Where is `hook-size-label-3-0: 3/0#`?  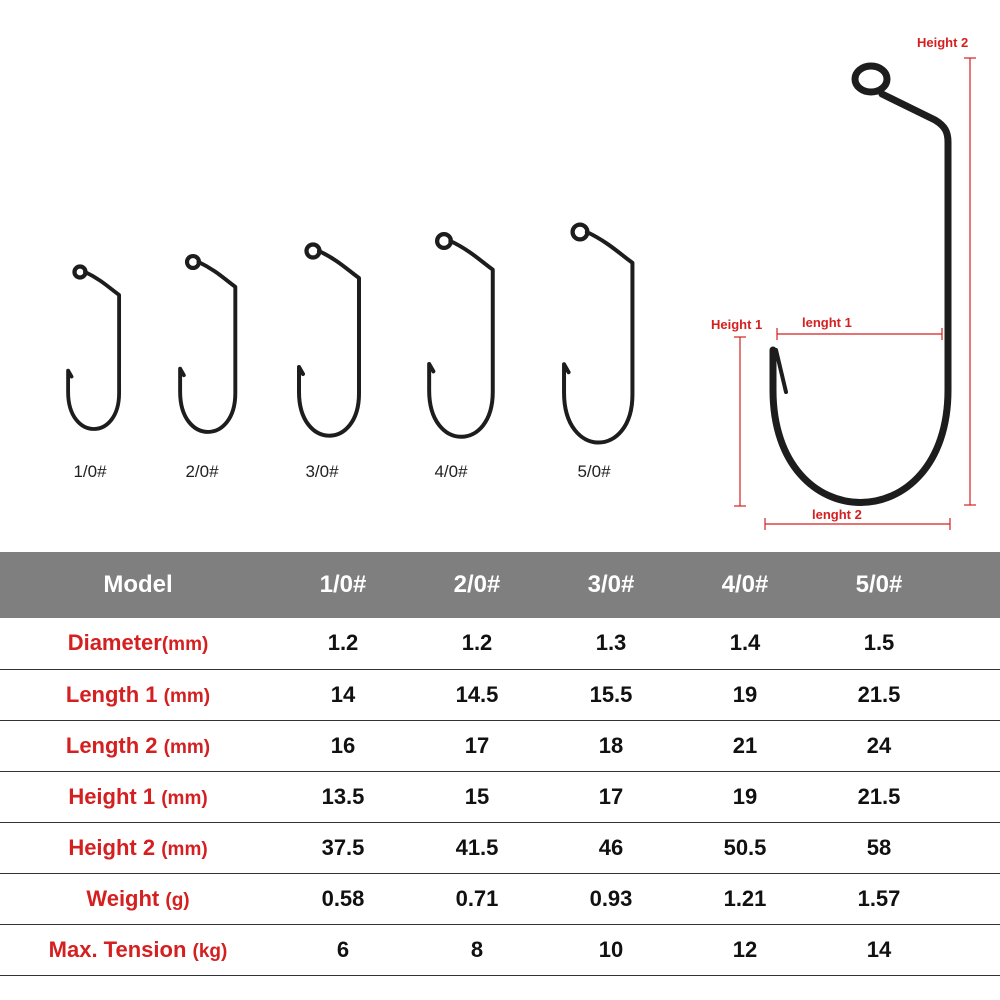 hook-size-label-3-0: 3/0# is located at coordinates (322, 471).